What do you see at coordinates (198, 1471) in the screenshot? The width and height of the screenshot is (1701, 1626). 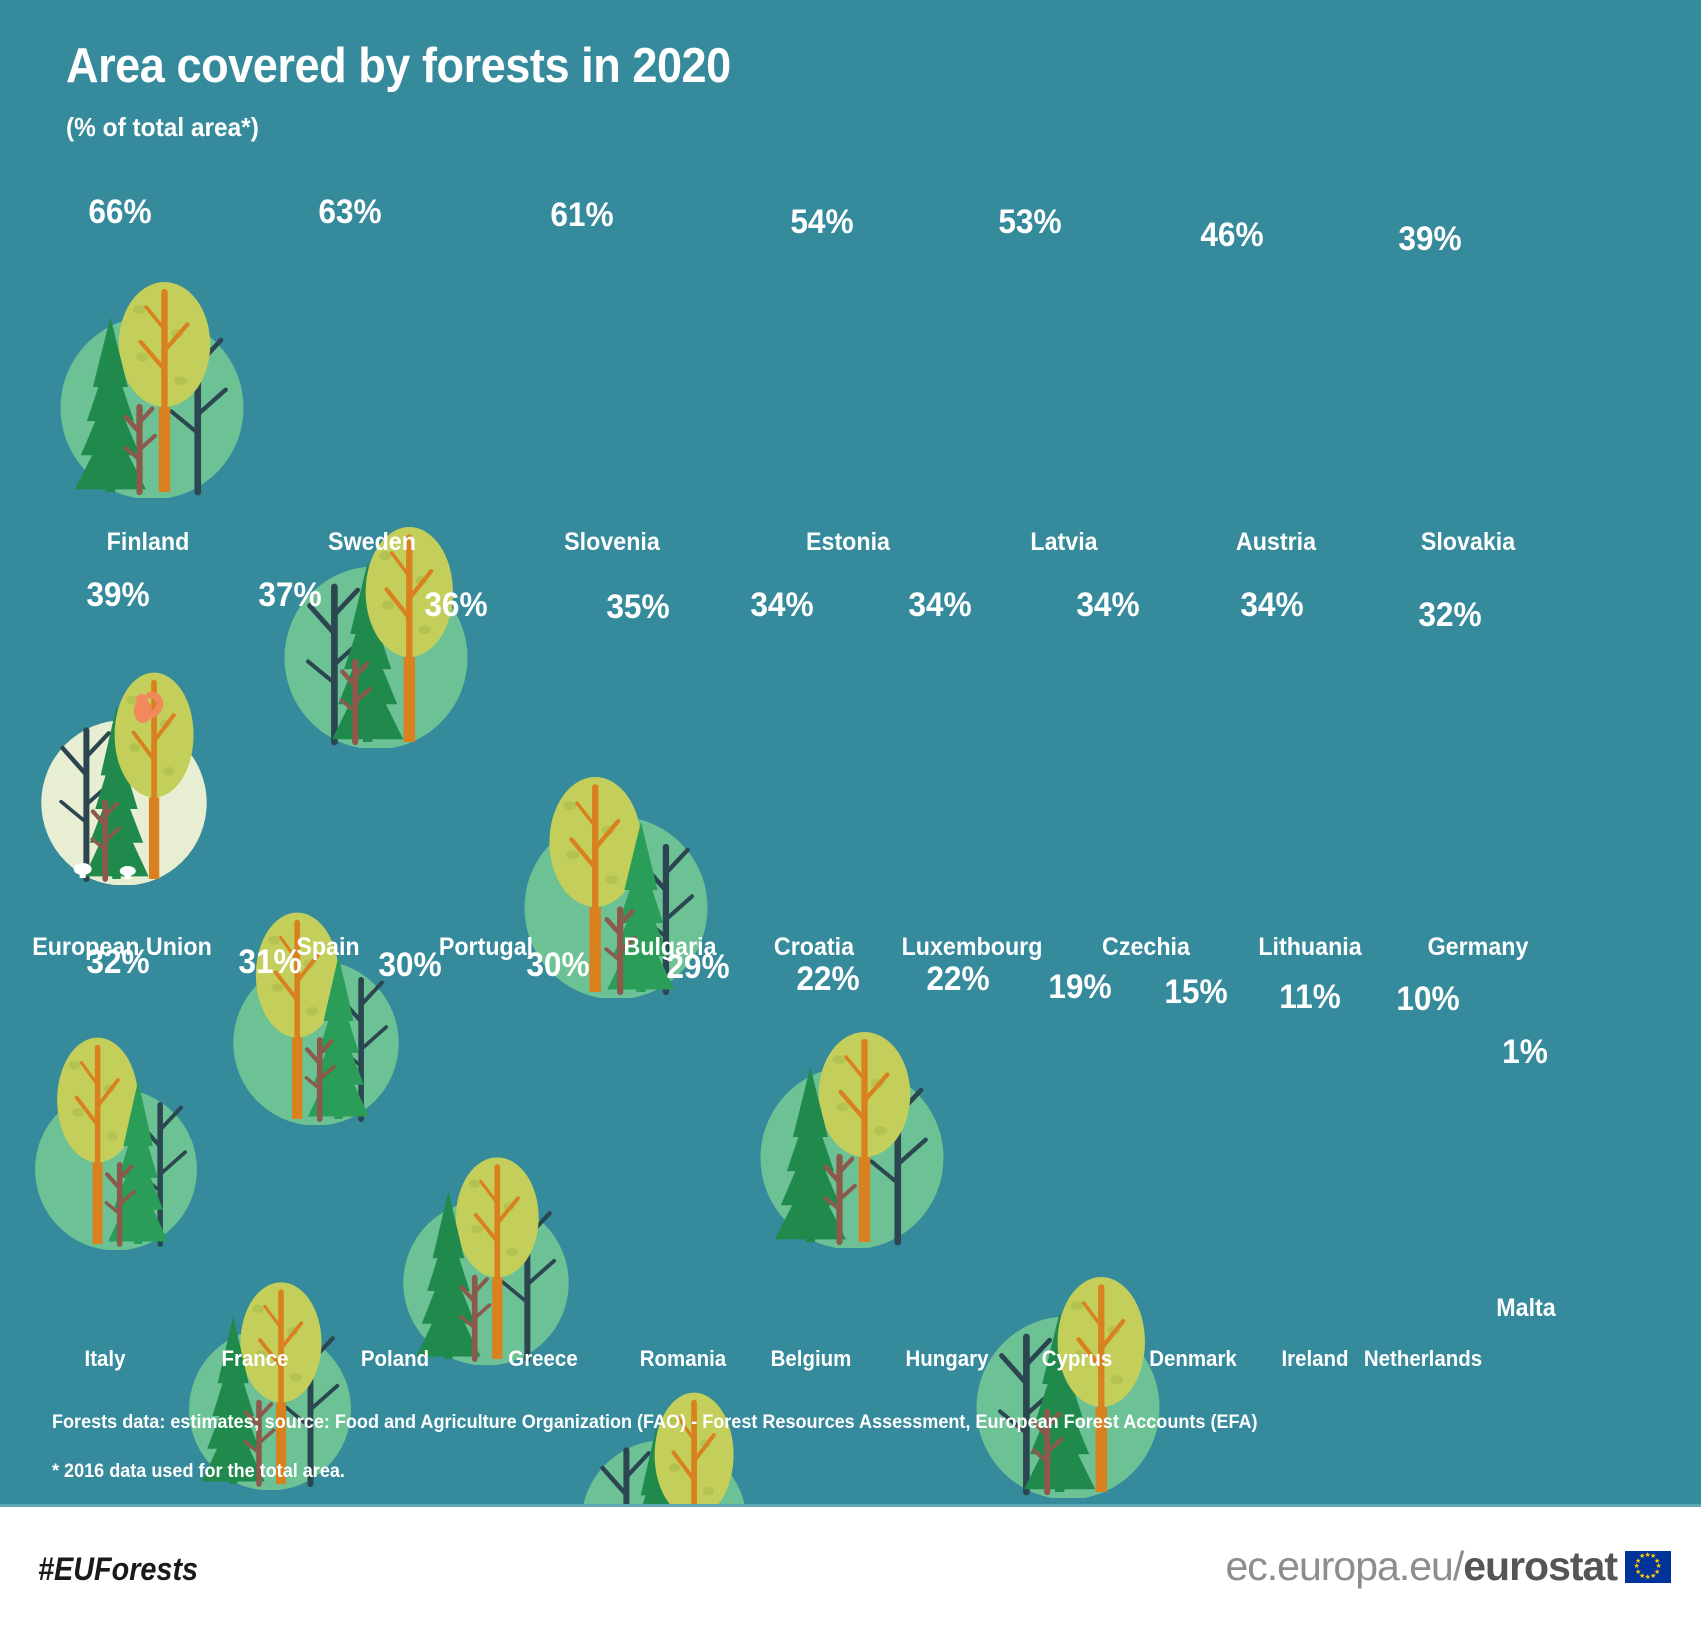 I see `total-area-note: * 2016 data used for the total area.` at bounding box center [198, 1471].